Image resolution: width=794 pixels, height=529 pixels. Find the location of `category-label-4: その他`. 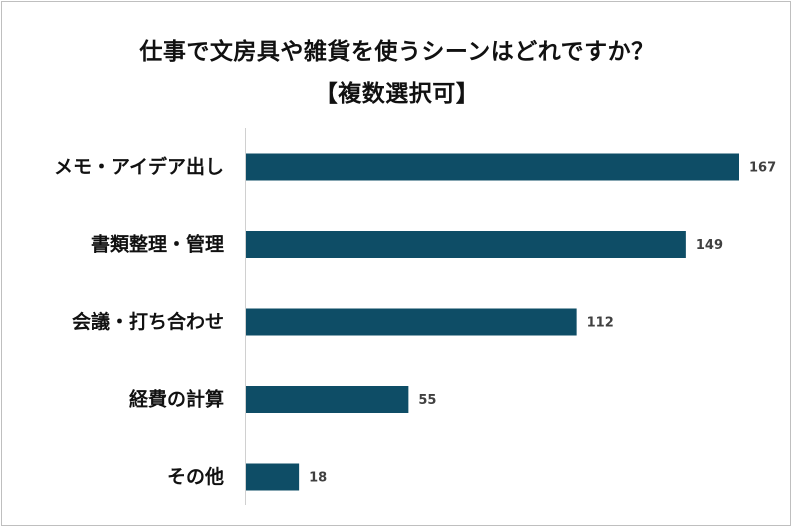

category-label-4: その他 is located at coordinates (195, 476).